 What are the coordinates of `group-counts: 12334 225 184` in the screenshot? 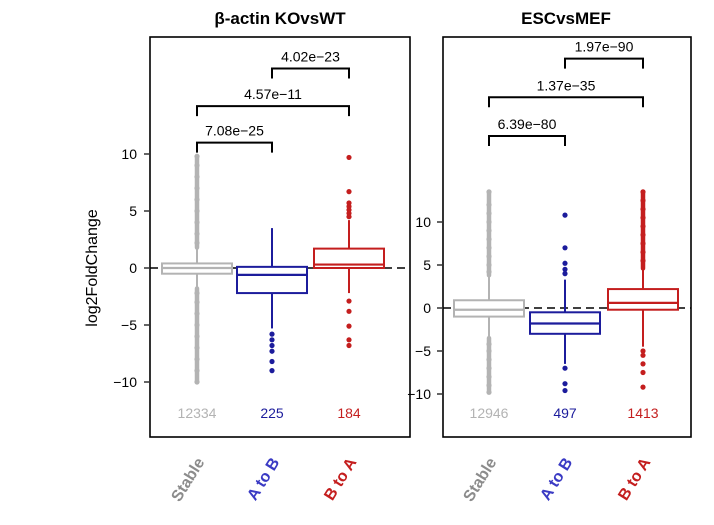 It's located at (269, 413).